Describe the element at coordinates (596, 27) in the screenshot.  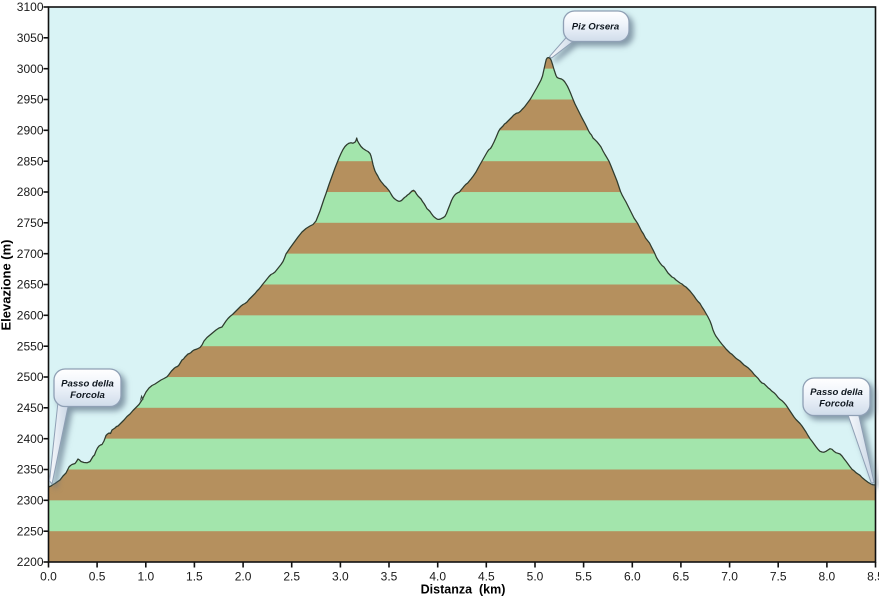
I see `svg-text: Piz Orsera` at that location.